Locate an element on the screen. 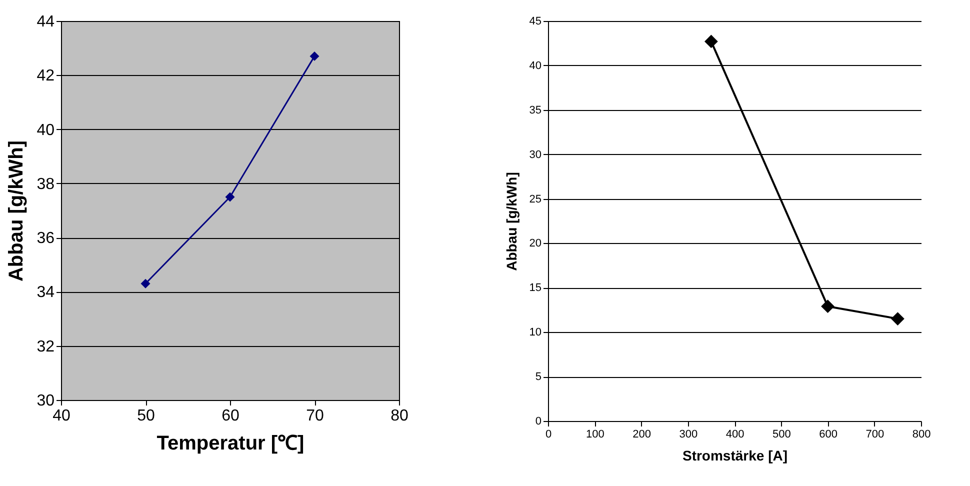 The width and height of the screenshot is (970, 486). y-tick-label: 42 is located at coordinates (45, 76).